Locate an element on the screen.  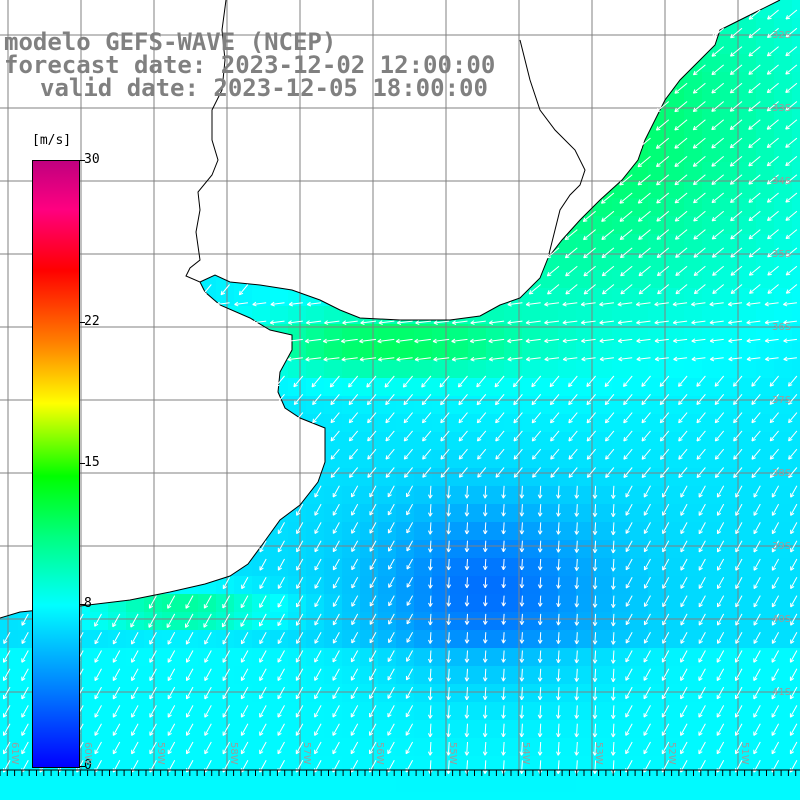
colorbar-unit: [m/s] is located at coordinates (52, 140).